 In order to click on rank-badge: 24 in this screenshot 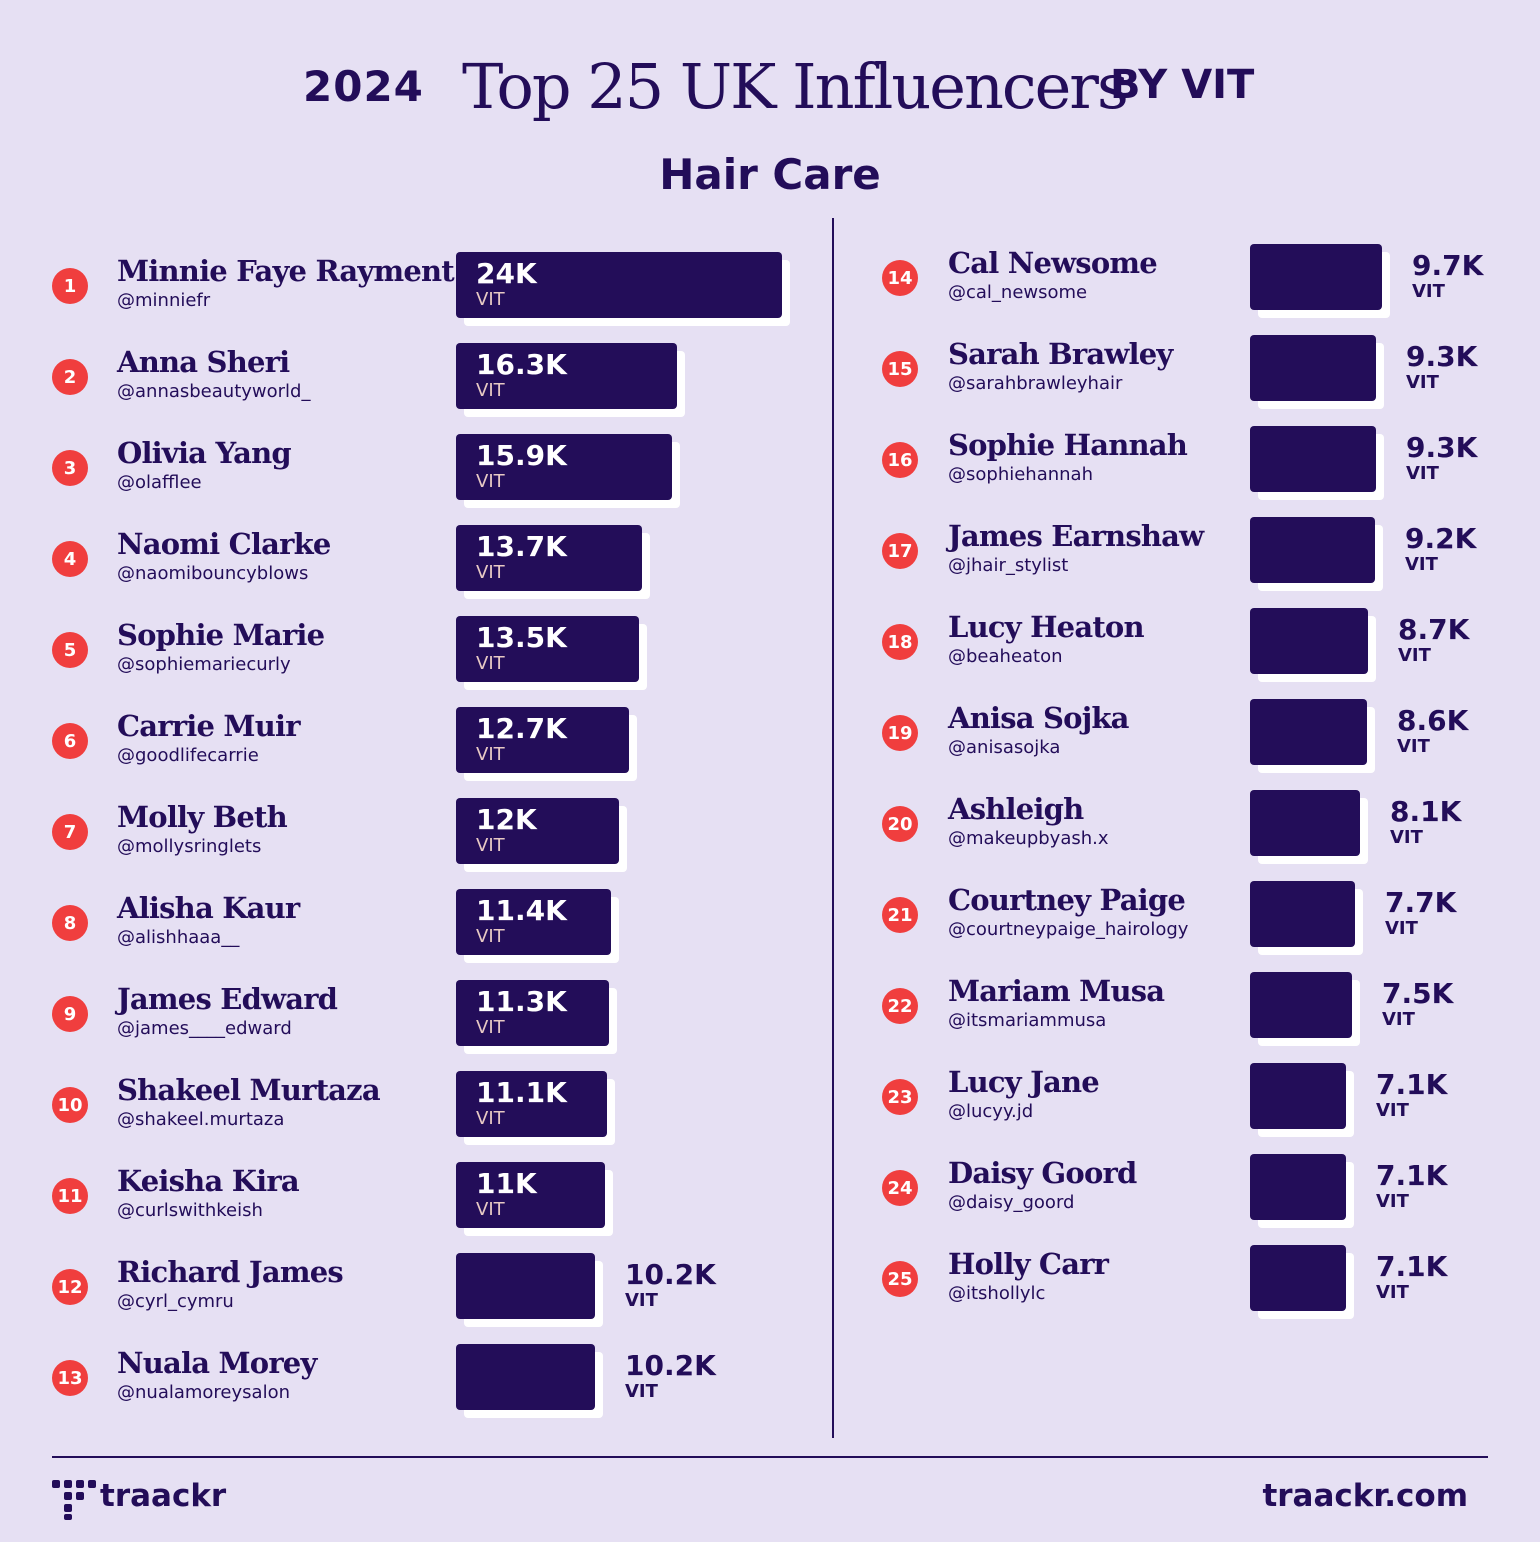, I will do `click(900, 1188)`.